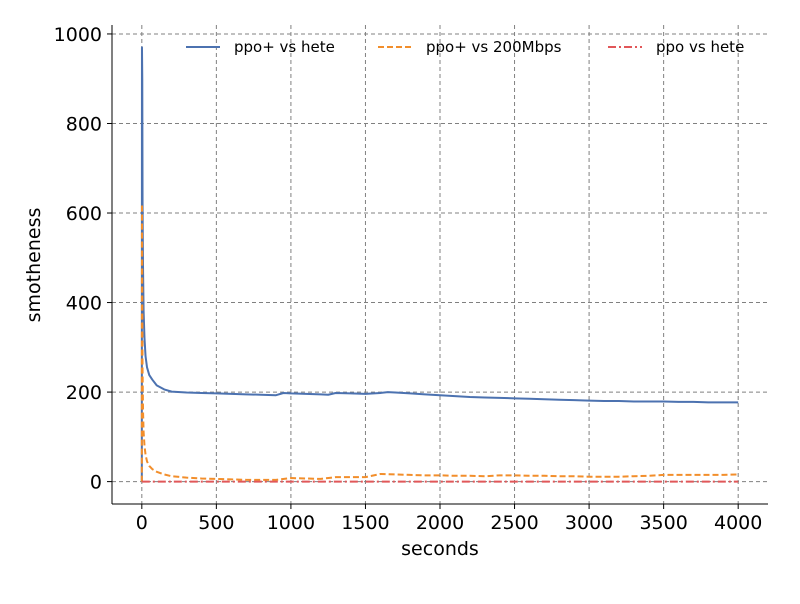 The width and height of the screenshot is (800, 604). What do you see at coordinates (663, 523) in the screenshot?
I see `x-tick-label: 3500` at bounding box center [663, 523].